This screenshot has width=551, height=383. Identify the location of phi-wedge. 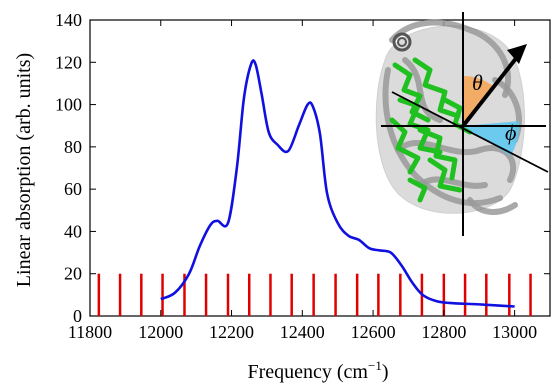
(491, 138).